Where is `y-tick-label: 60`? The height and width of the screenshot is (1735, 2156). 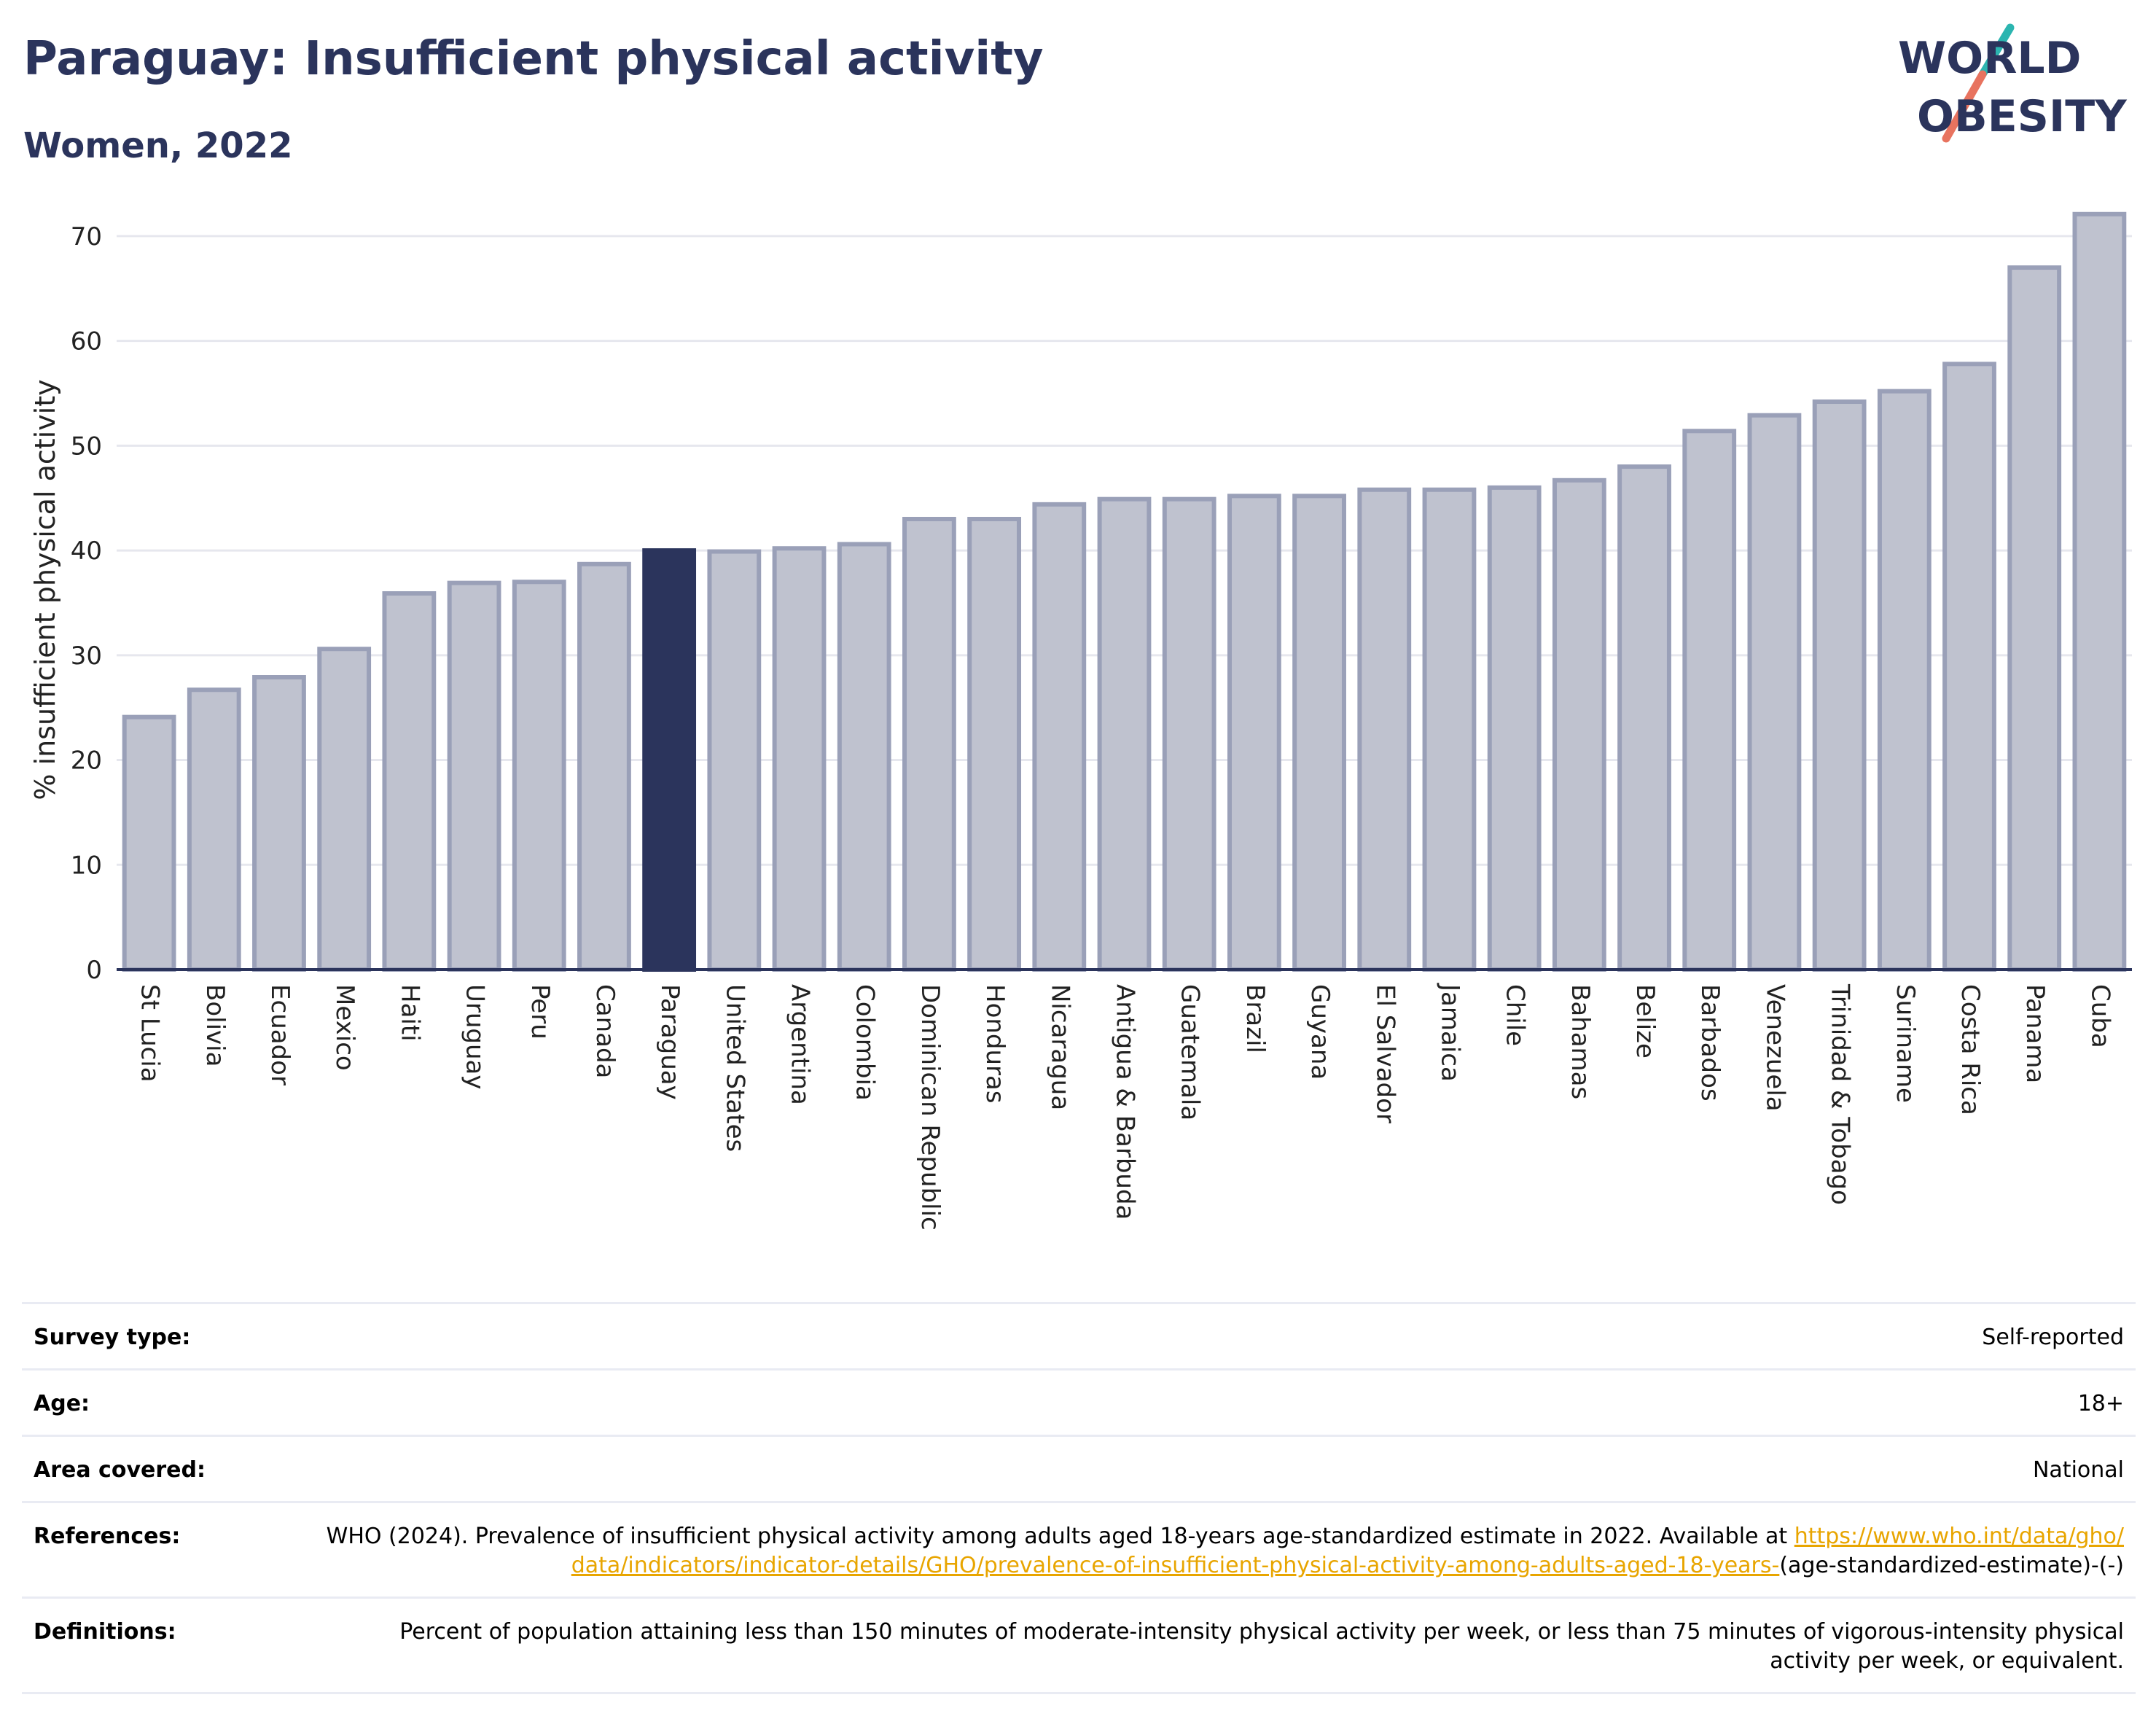 y-tick-label: 60 is located at coordinates (86, 341).